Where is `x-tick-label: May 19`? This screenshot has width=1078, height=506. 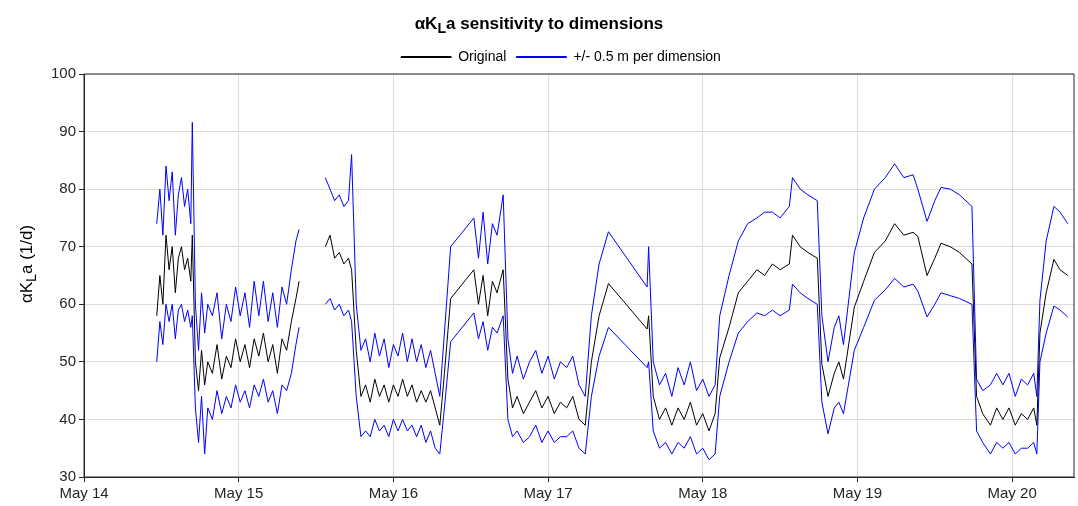
x-tick-label: May 19 is located at coordinates (857, 493).